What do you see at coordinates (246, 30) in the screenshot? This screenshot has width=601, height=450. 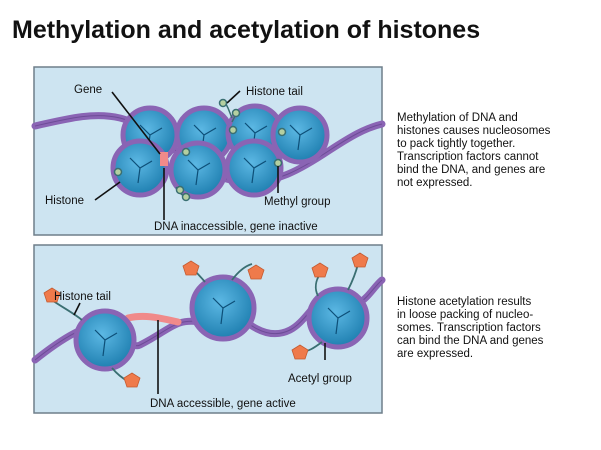 I see `slide-title: Methylation and acetylation of histones` at bounding box center [246, 30].